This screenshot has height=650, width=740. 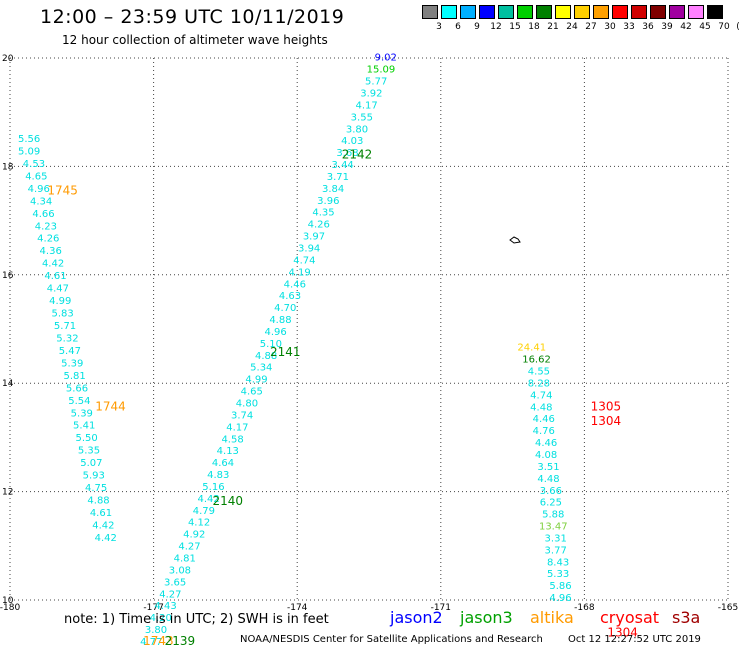 I want to click on wave-height-value: 5.93, so click(x=94, y=476).